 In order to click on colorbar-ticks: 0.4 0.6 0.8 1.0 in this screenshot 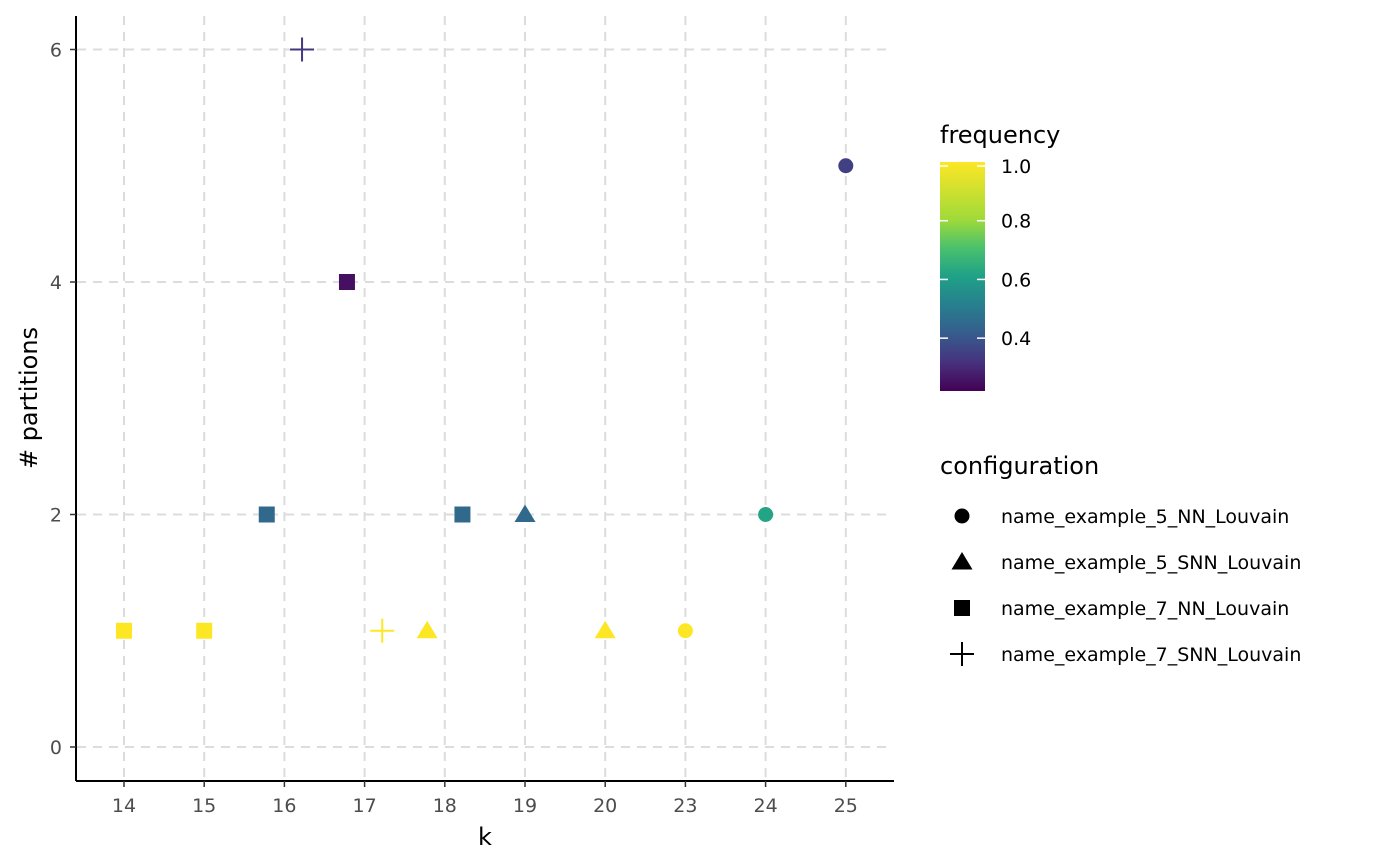, I will do `click(985, 253)`.